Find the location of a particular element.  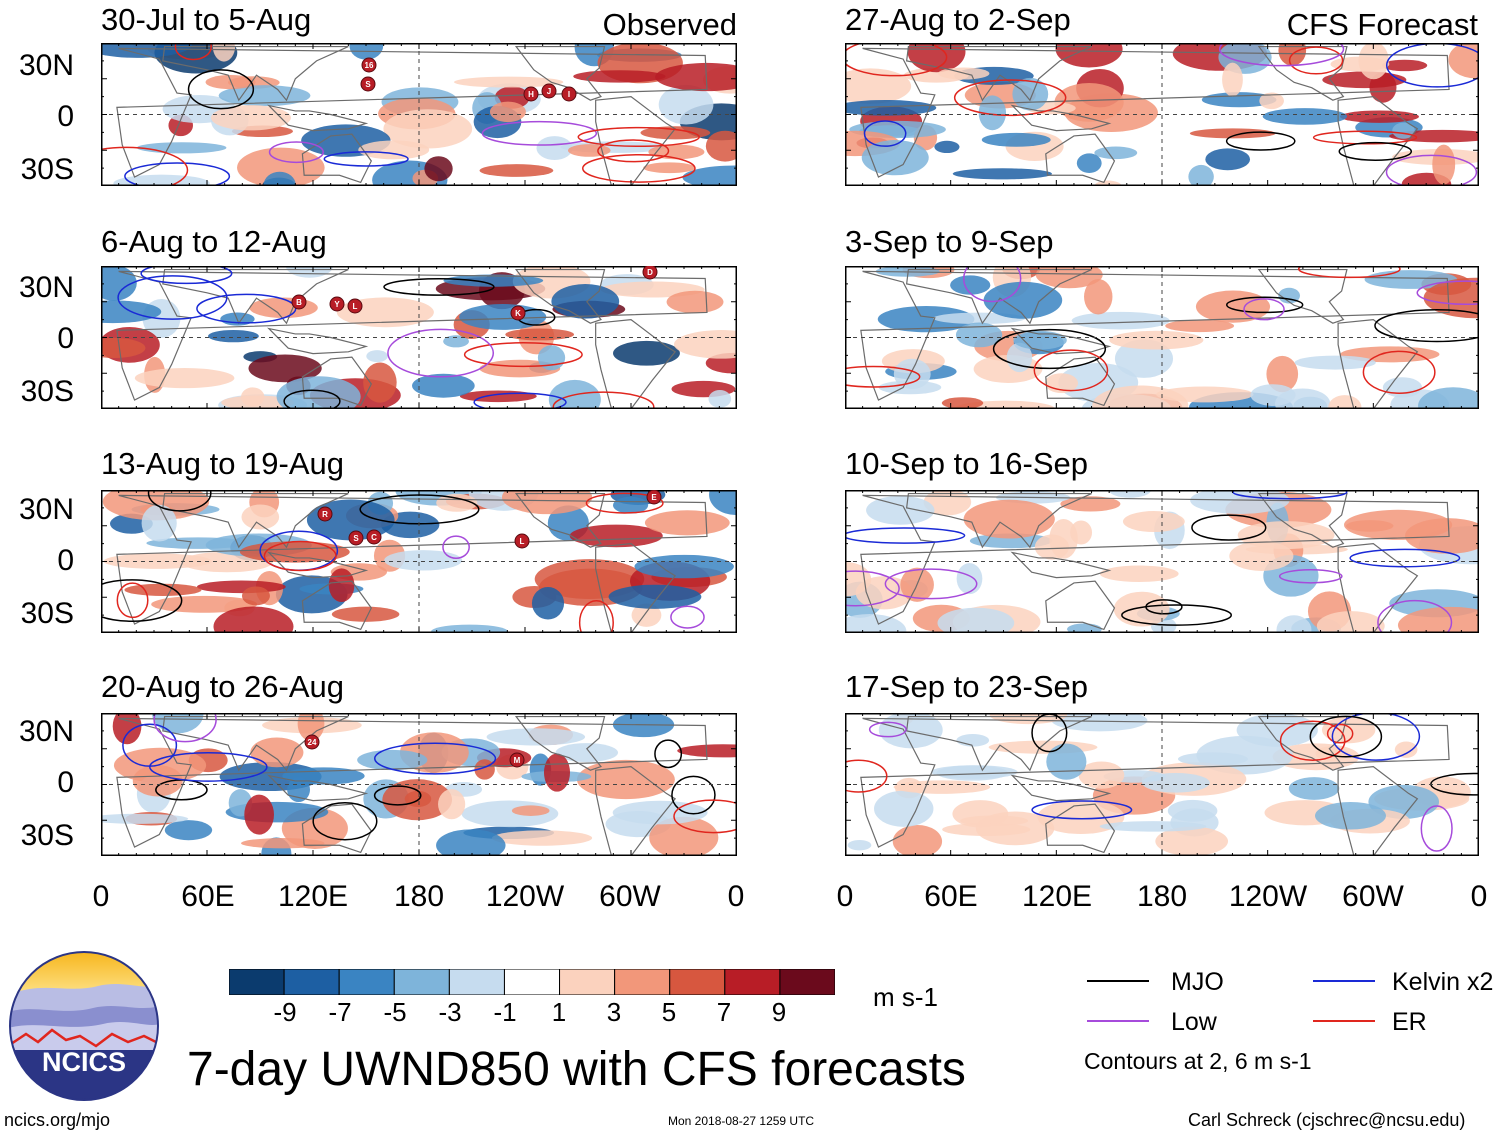

storm-marker: Y is located at coordinates (337, 304).